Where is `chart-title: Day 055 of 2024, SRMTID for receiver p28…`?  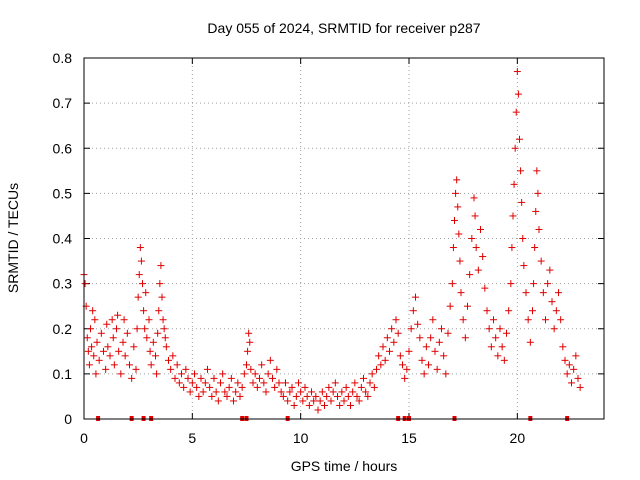 chart-title: Day 055 of 2024, SRMTID for receiver p28… is located at coordinates (343, 28).